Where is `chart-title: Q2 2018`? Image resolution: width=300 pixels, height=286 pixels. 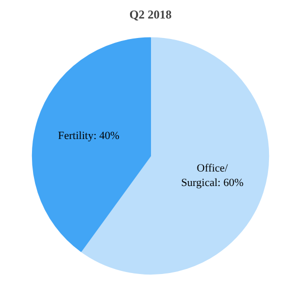
chart-title: Q2 2018 is located at coordinates (150, 15).